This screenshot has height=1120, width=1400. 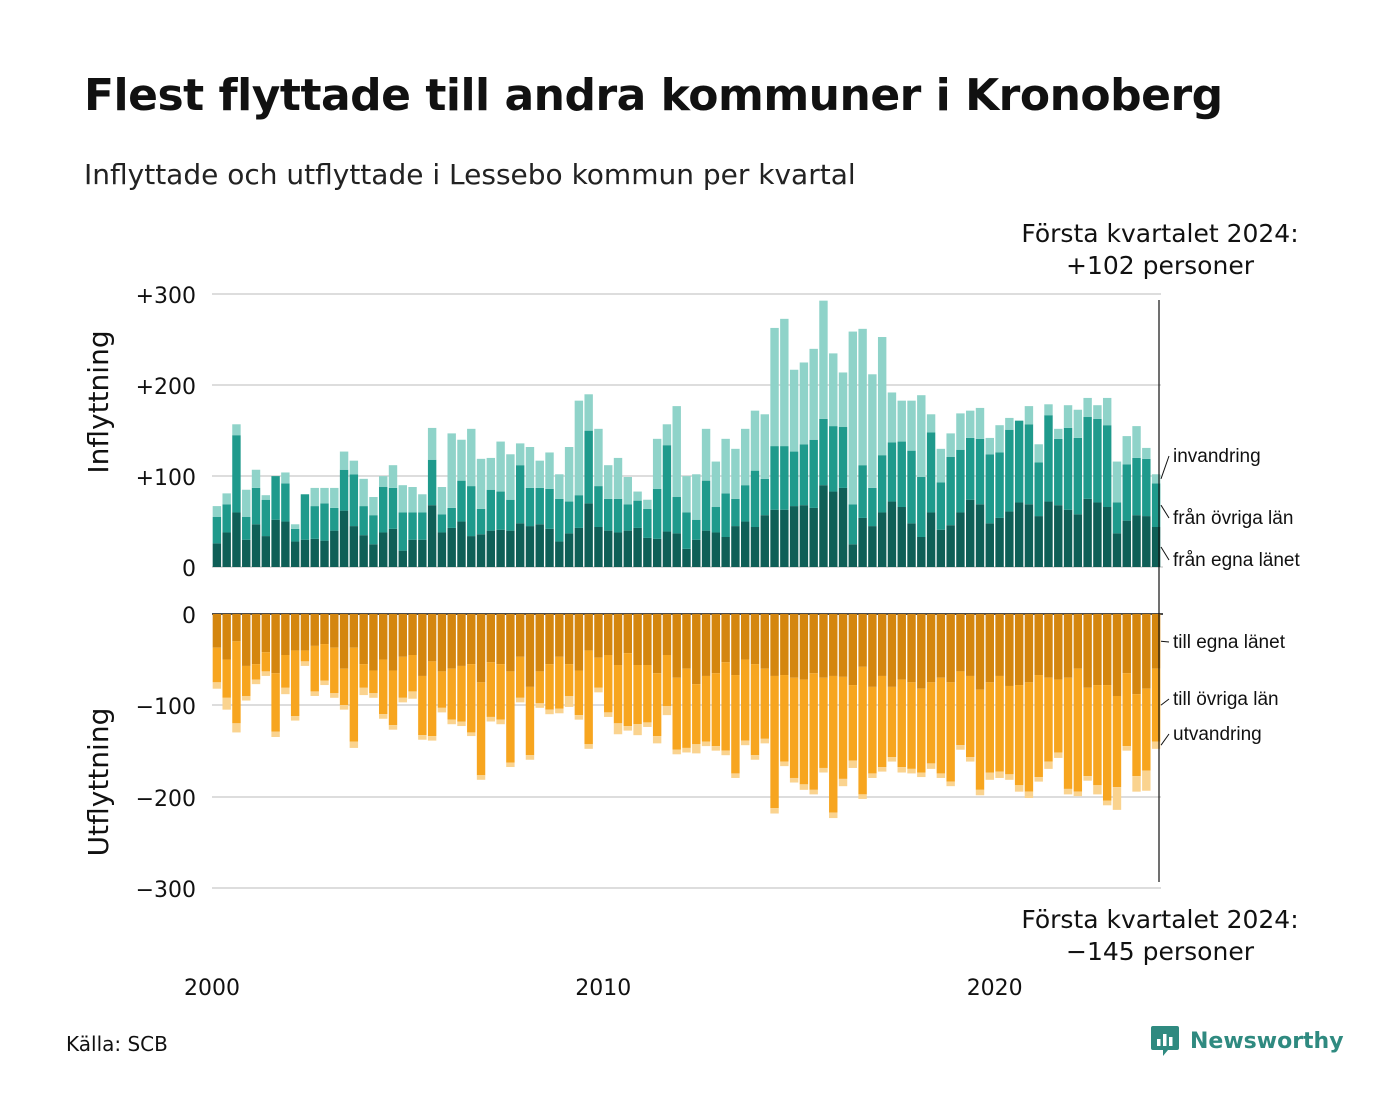 What do you see at coordinates (843, 457) in the screenshot?
I see `bar-inflyttning-2-q65` at bounding box center [843, 457].